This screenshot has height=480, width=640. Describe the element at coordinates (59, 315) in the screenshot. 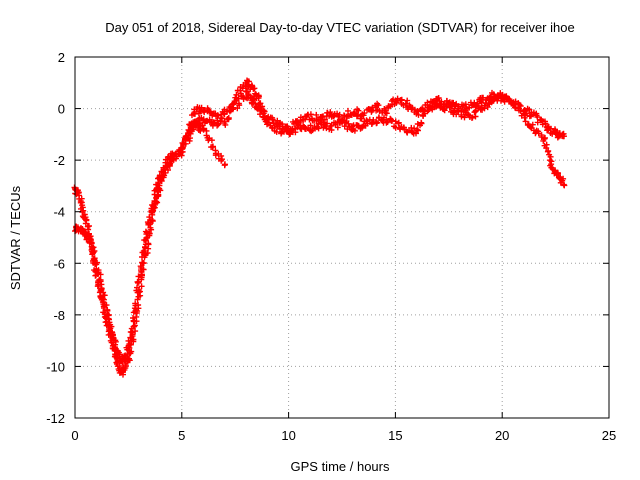

I see `y-tick-label: -8` at that location.